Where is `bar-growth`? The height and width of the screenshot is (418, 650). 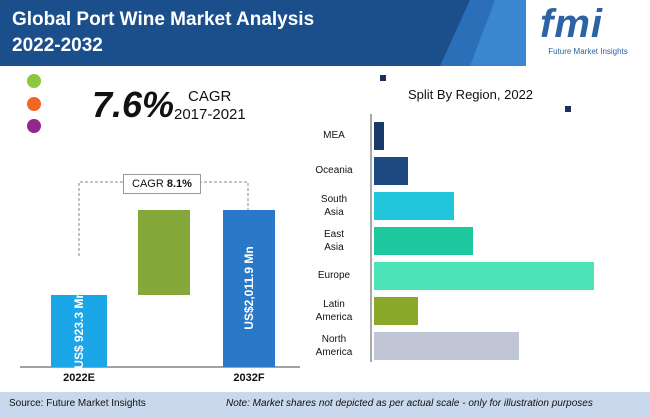
bar-growth is located at coordinates (164, 252).